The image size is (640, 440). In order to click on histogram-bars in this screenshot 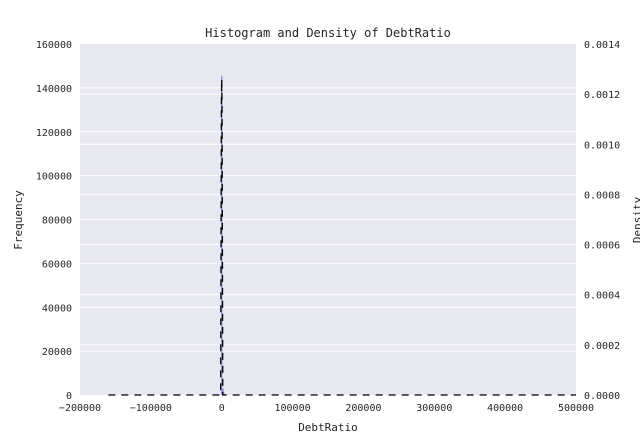, I will do `click(223, 235)`.